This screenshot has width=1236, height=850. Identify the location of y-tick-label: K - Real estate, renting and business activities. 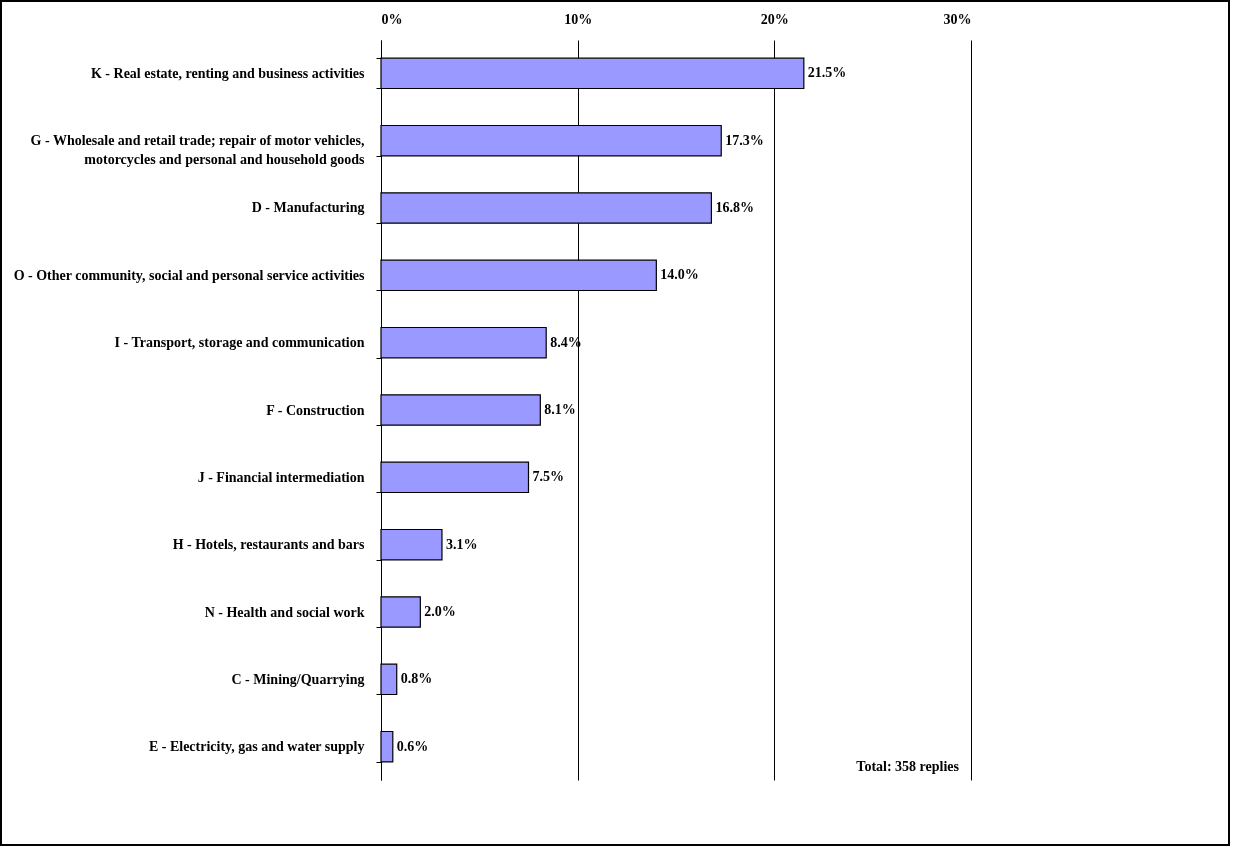
(228, 73).